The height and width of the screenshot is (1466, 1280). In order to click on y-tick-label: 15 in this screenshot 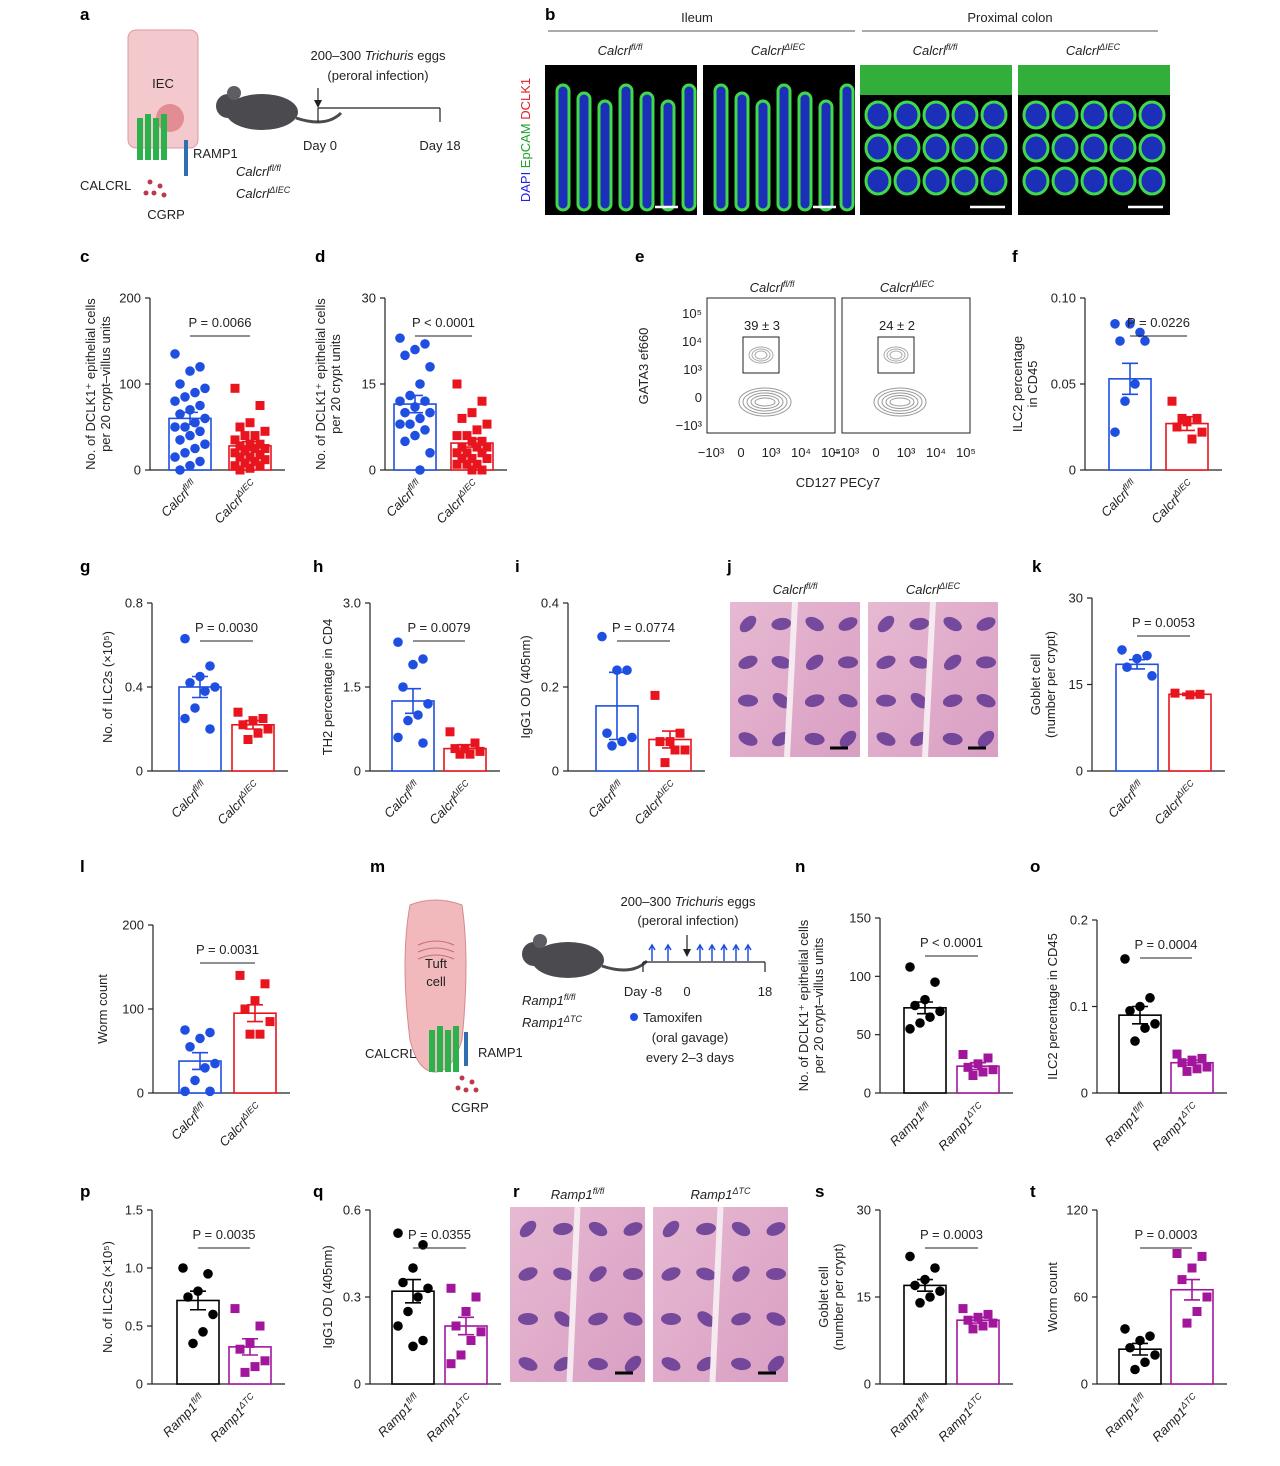, I will do `click(1076, 684)`.